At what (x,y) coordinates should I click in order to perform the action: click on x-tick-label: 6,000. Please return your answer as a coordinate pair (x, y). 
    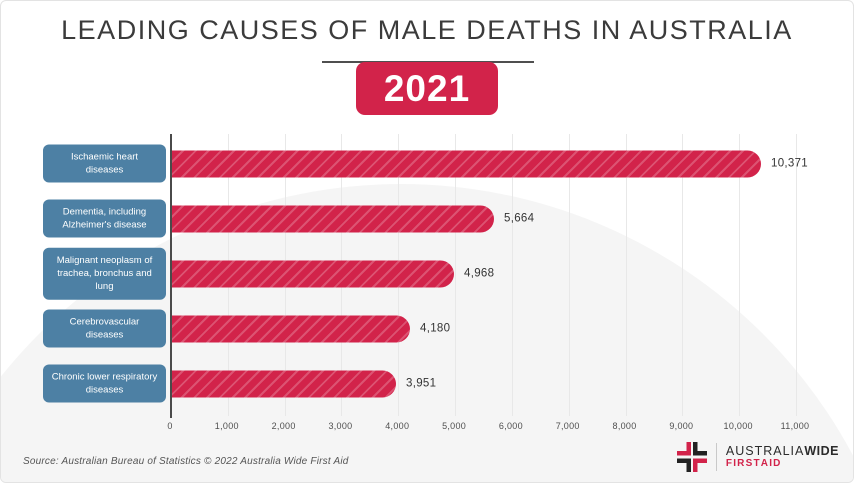
    Looking at the image, I should click on (510, 426).